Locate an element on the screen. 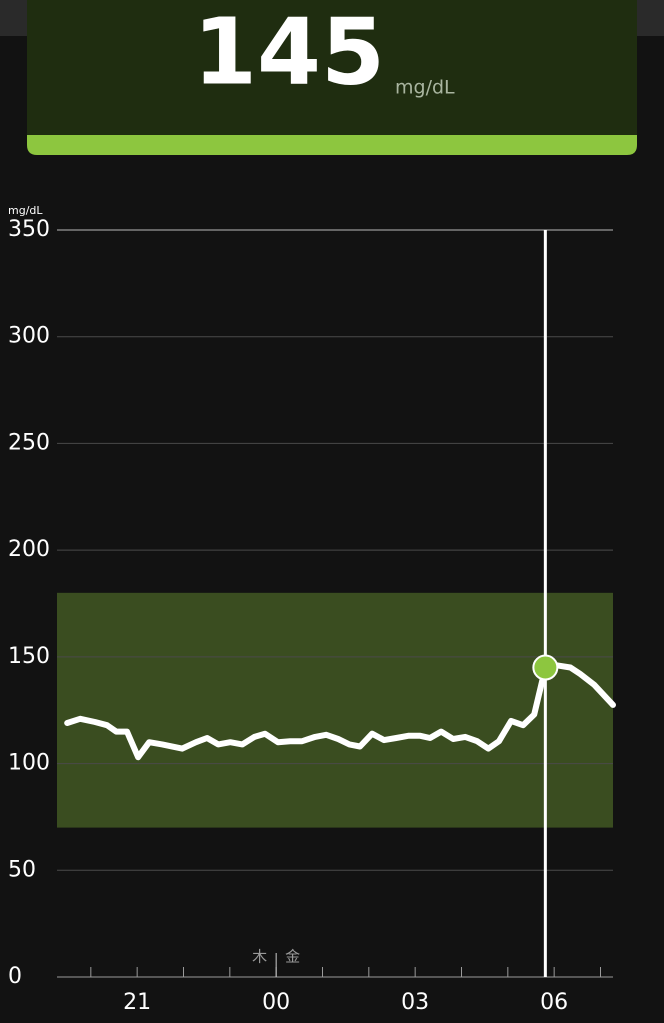  y-tick-label: 200 is located at coordinates (29, 549).